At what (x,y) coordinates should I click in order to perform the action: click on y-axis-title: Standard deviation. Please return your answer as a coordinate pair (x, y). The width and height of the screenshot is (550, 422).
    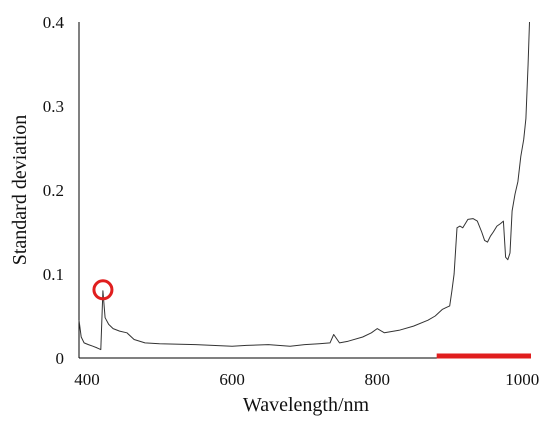
    Looking at the image, I should click on (20, 190).